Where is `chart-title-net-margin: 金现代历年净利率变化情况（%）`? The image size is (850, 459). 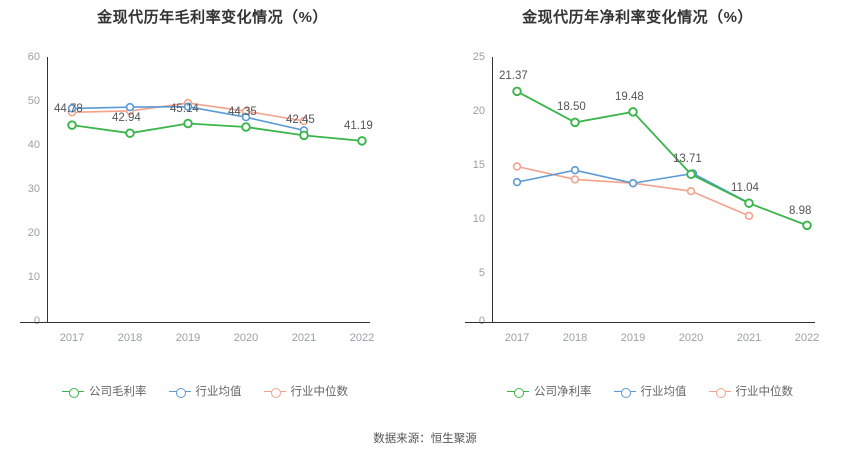 chart-title-net-margin: 金现代历年净利率变化情况（%） is located at coordinates (637, 17).